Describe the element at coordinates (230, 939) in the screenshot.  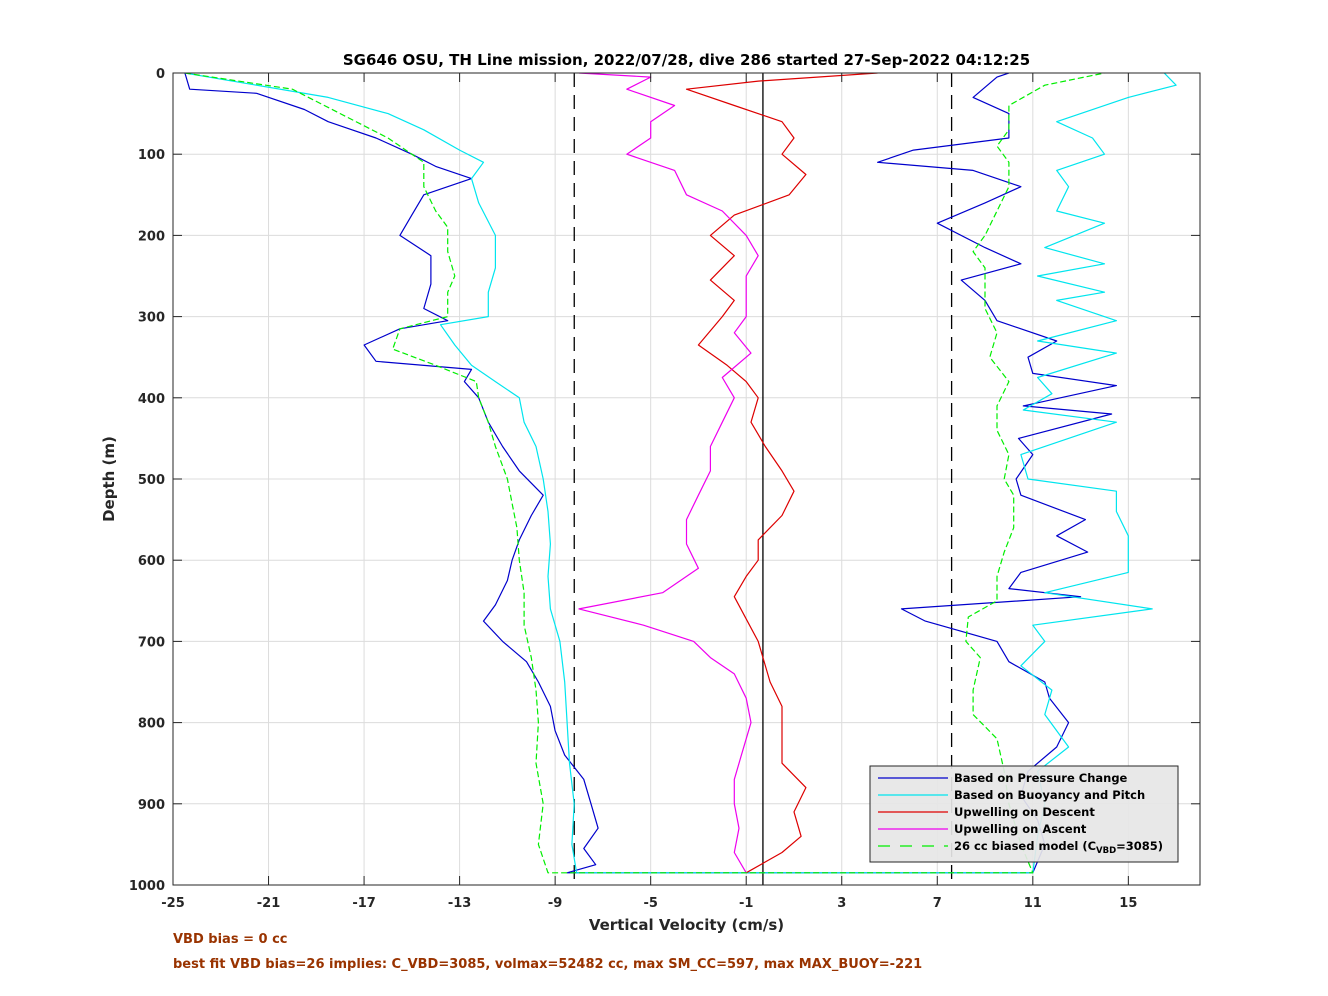
I see `vbd-bias-note: VBD bias = 0 cc` at that location.